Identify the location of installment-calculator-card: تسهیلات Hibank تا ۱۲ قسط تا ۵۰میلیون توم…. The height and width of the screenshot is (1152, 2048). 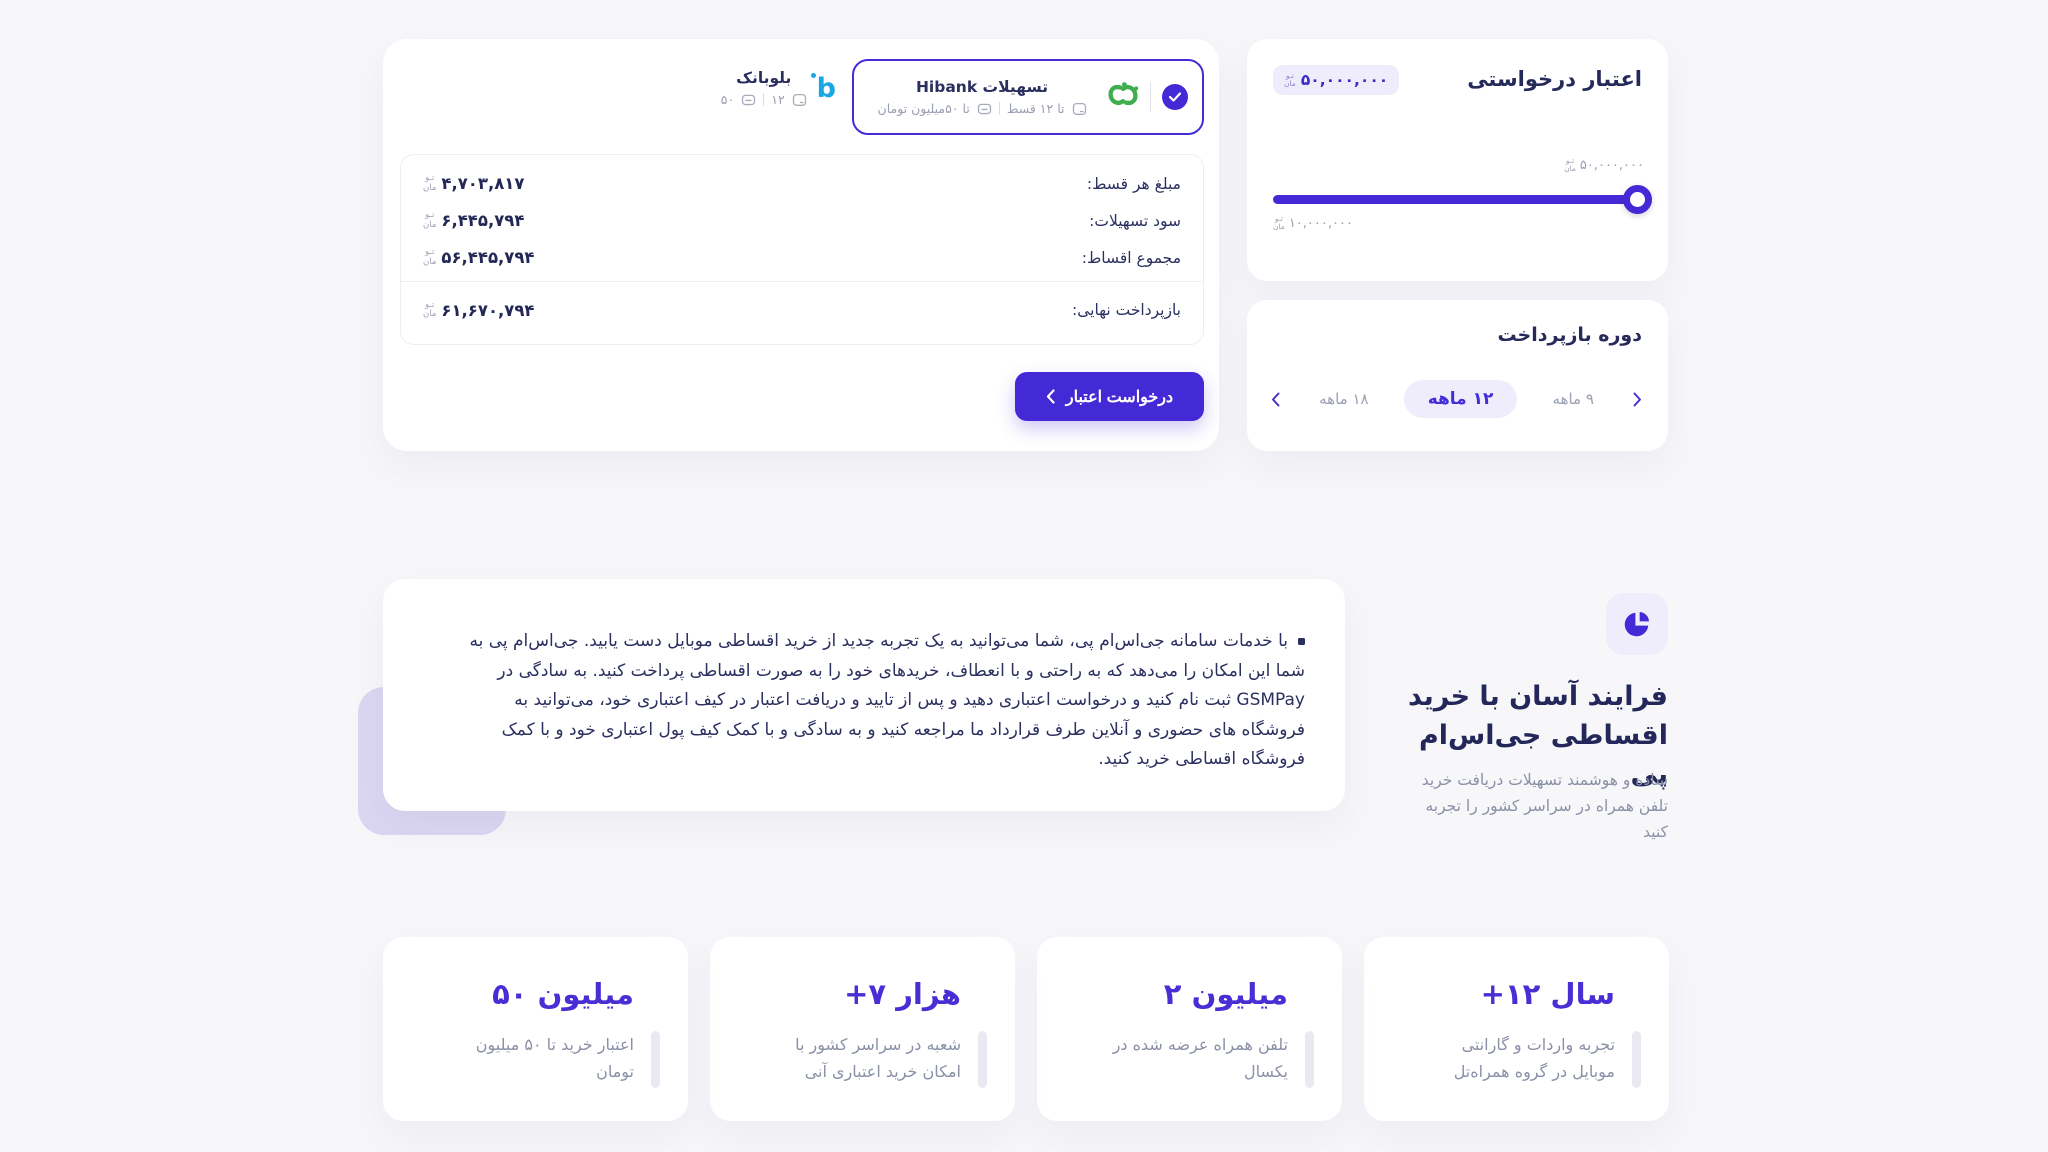
(801, 245).